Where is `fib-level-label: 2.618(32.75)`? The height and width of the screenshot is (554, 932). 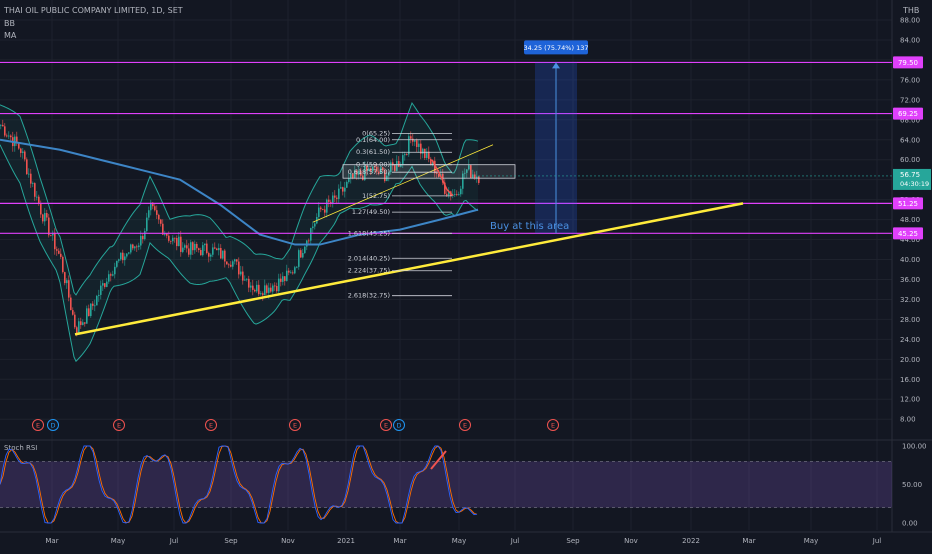 fib-level-label: 2.618(32.75) is located at coordinates (369, 296).